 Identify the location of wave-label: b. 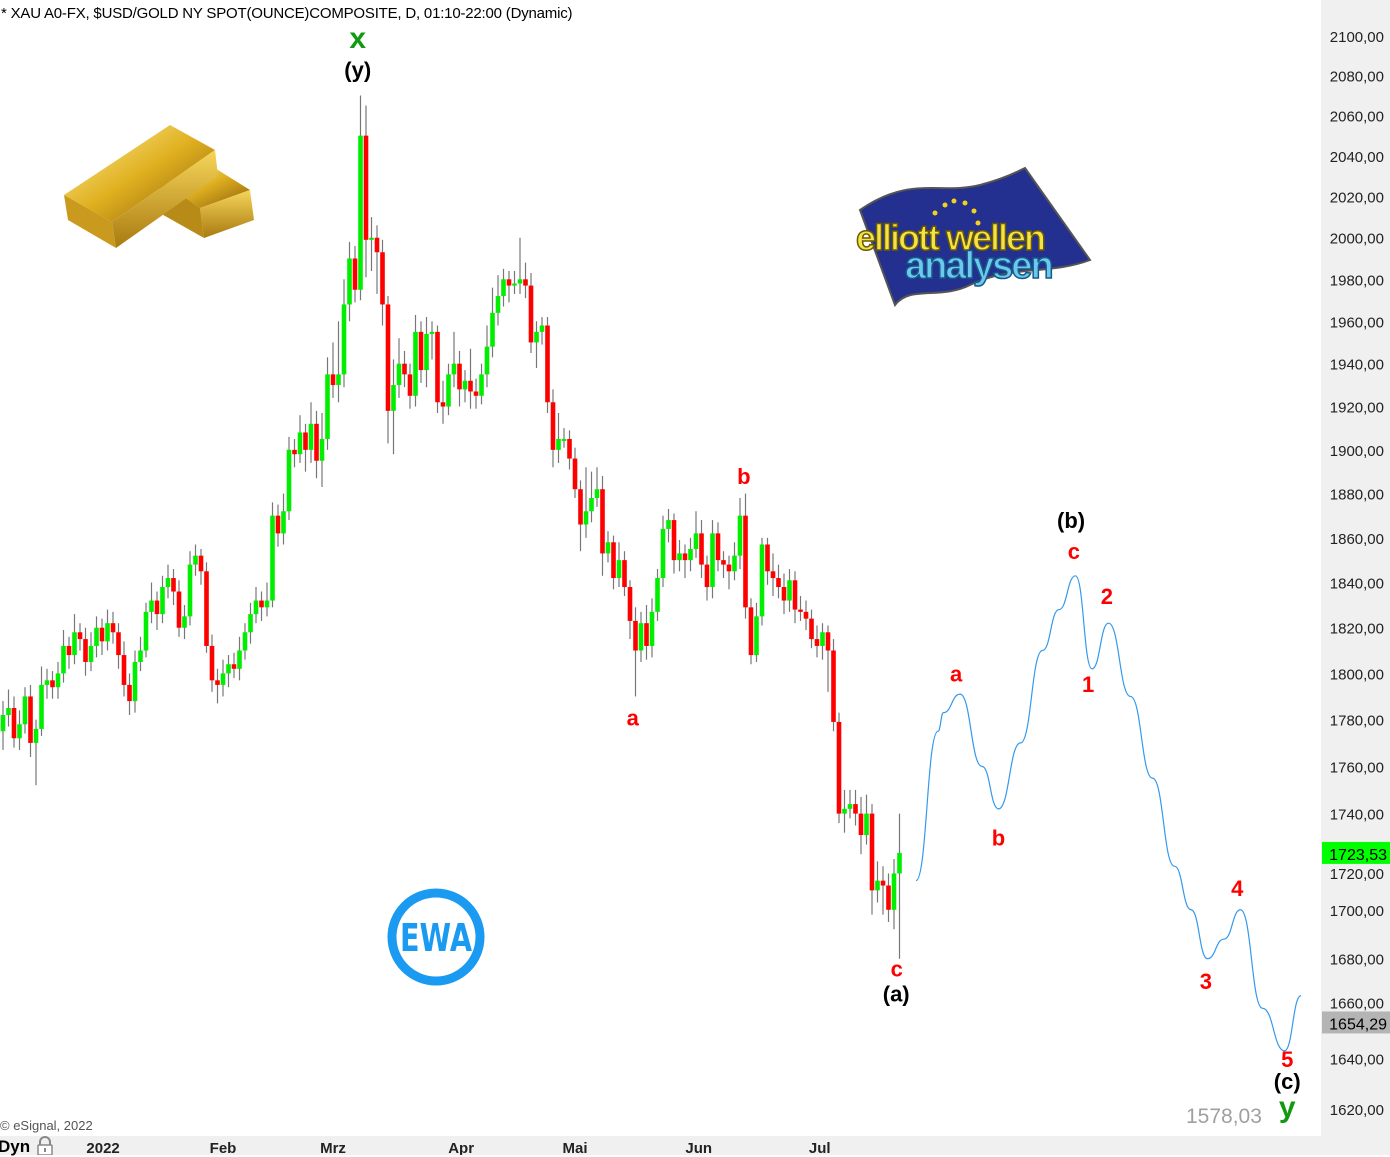
(998, 837).